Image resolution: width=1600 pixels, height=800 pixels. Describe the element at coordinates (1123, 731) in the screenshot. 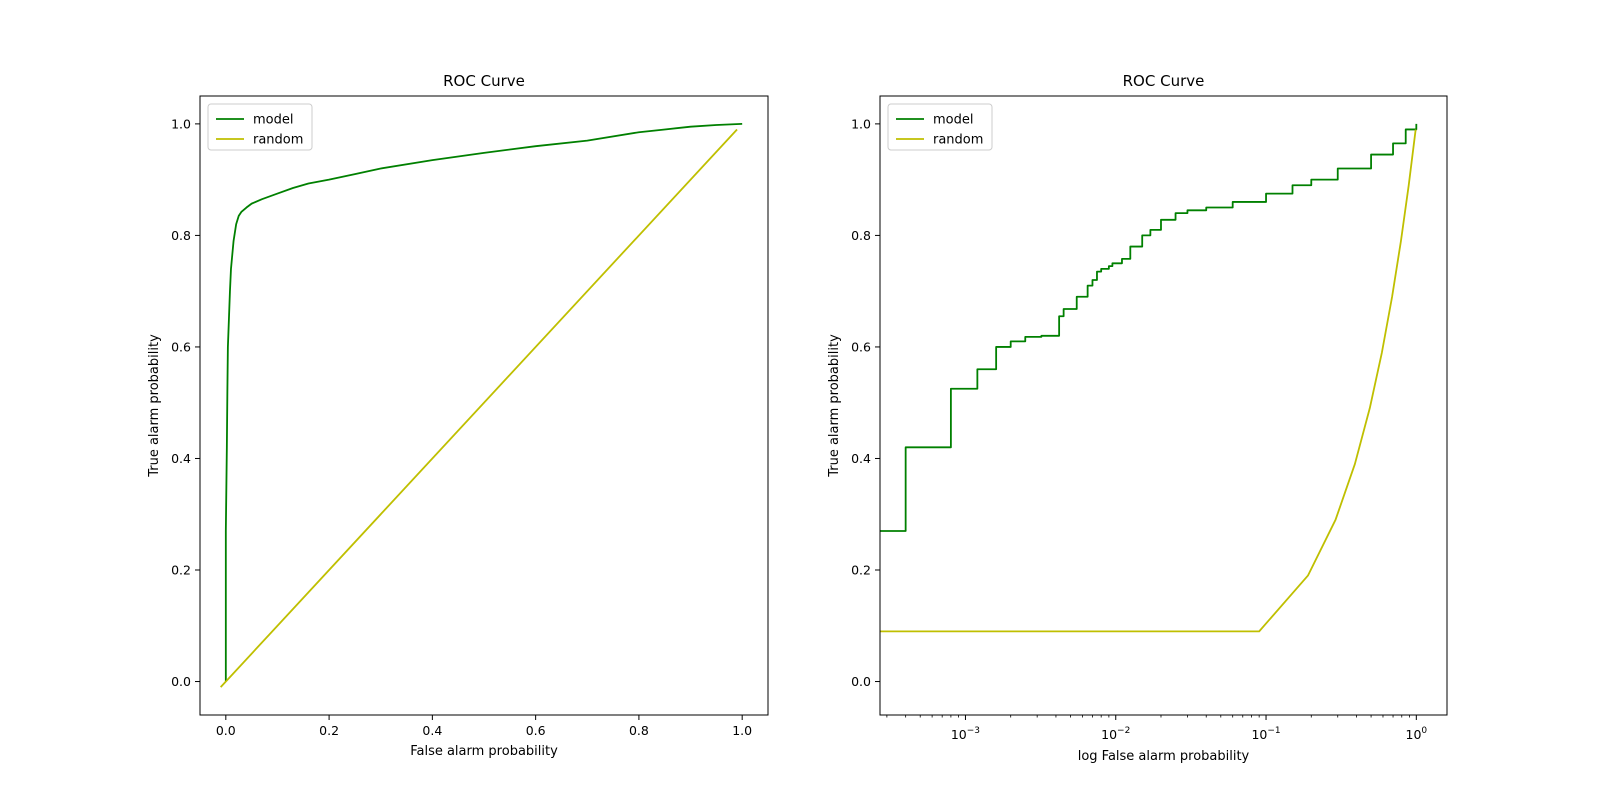

I see `x-tick-label-exponent: −2` at that location.